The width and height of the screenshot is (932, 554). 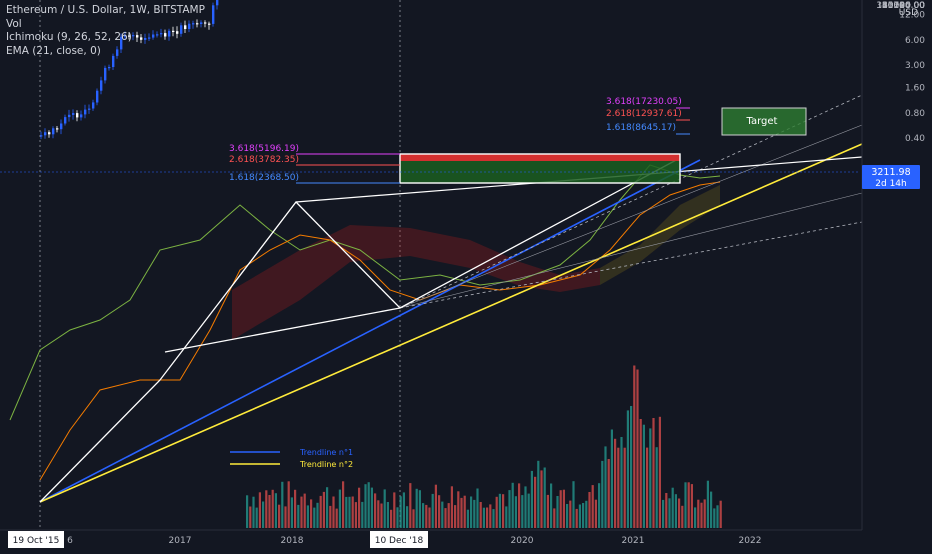 I want to click on price-tick-label: 90.00, so click(x=912, y=6).